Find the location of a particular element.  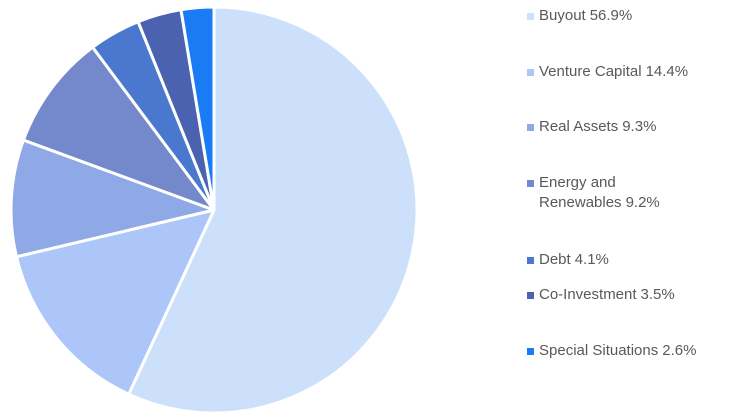

legend-name: Special Situations is located at coordinates (599, 350).